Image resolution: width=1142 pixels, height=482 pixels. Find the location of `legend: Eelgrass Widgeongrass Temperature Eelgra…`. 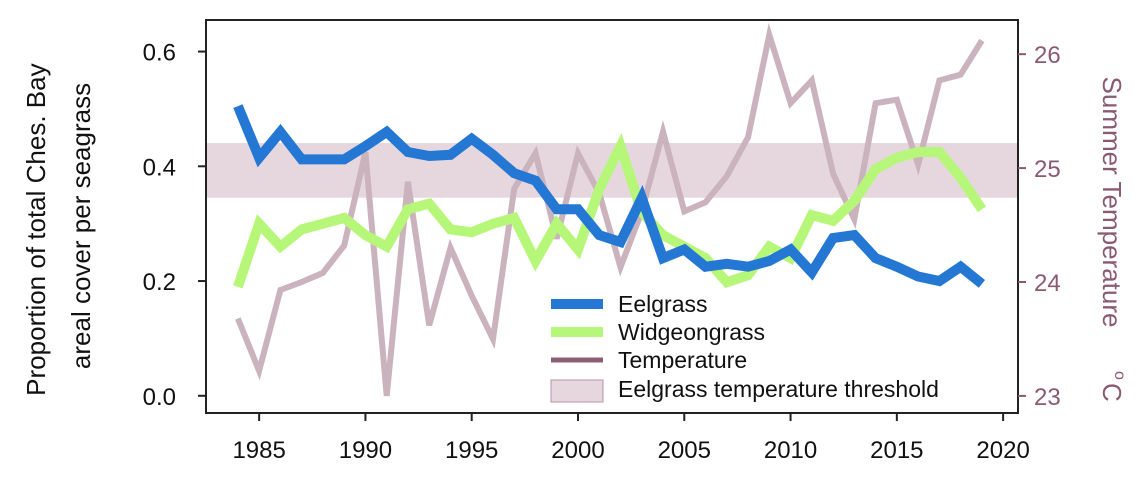

legend: Eelgrass Widgeongrass Temperature Eelgra… is located at coordinates (744, 347).